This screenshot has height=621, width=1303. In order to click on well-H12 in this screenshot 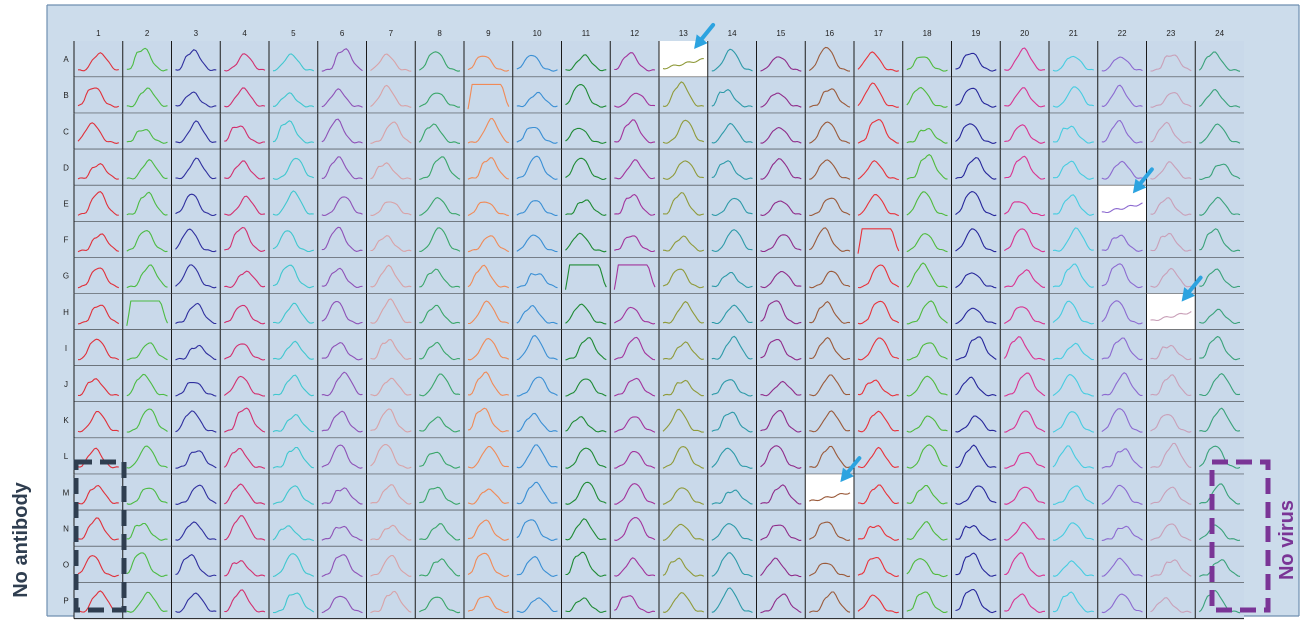, I will do `click(634, 312)`.